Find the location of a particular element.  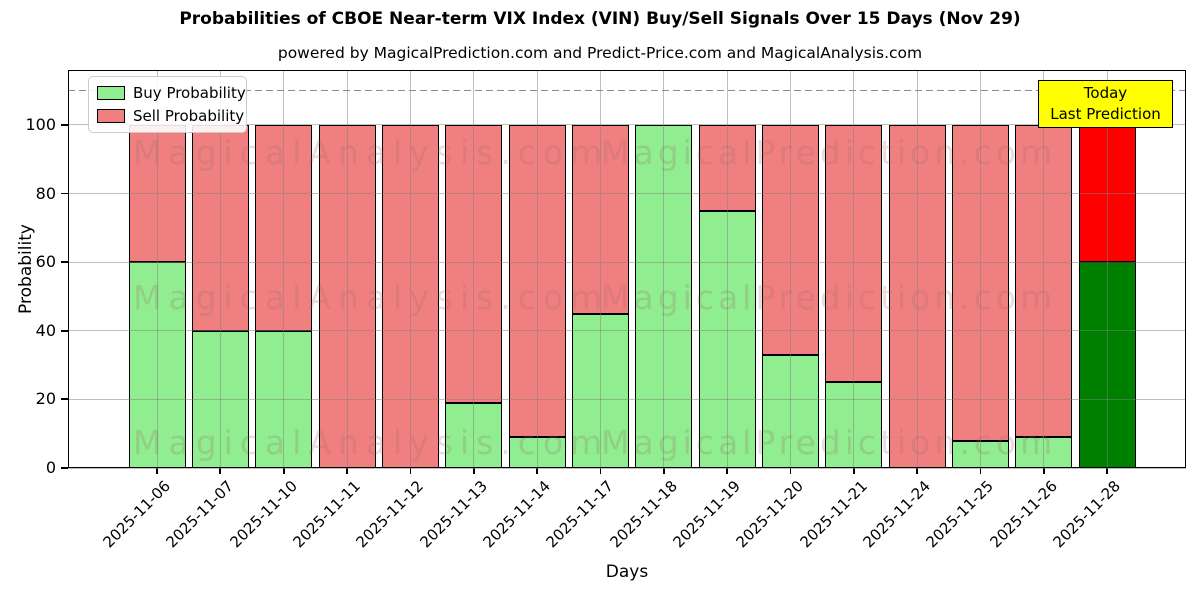

x-tick-label: 2025-11-28 is located at coordinates (1086, 514).